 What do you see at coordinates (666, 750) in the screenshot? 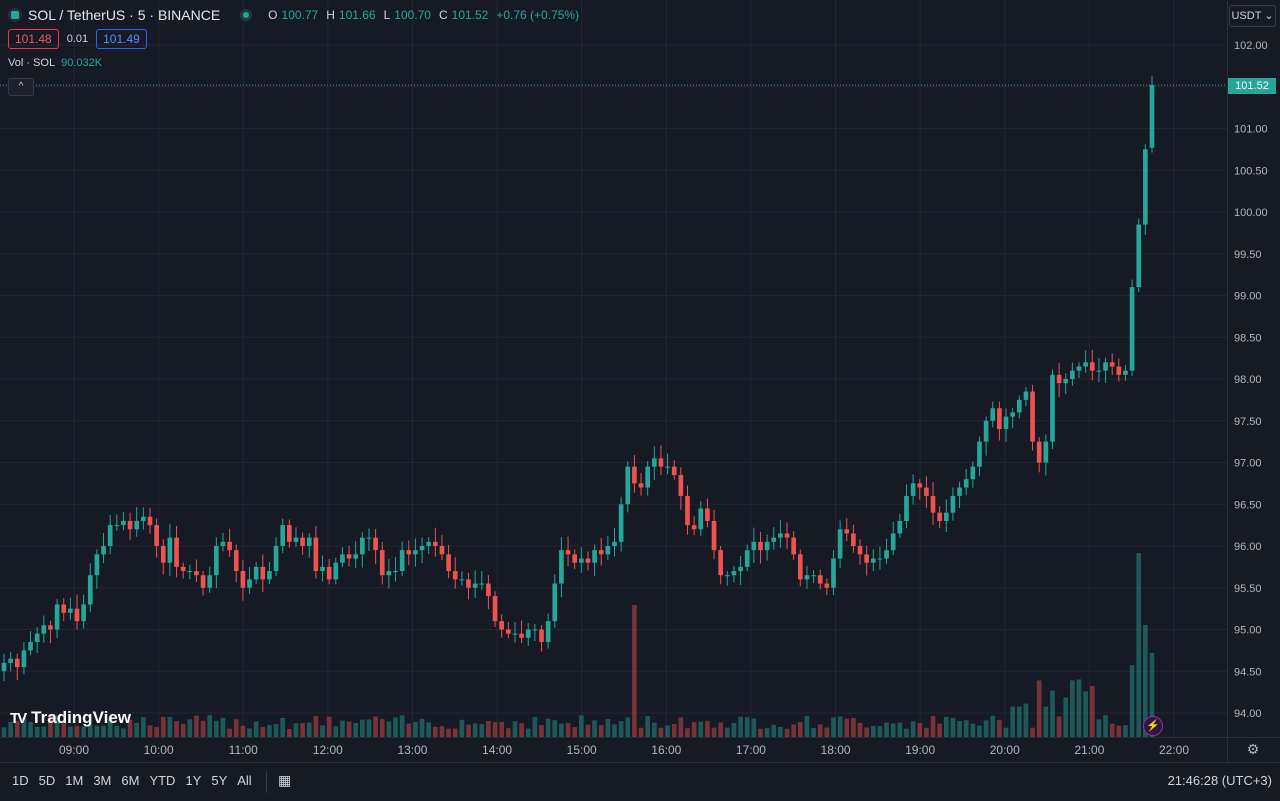
I see `x-tick-label: 16:00` at bounding box center [666, 750].